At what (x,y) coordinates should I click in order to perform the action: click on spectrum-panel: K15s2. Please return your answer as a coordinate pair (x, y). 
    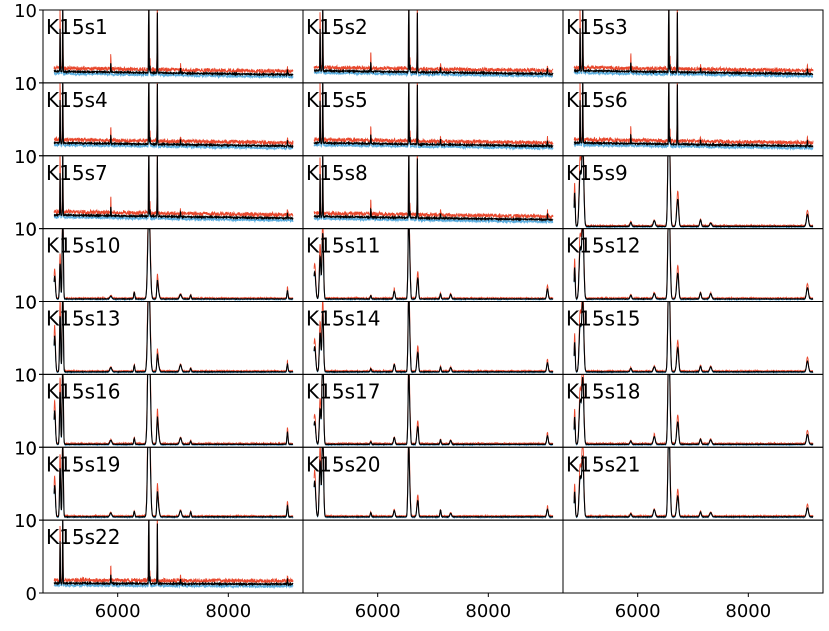
    Looking at the image, I should click on (433, 46).